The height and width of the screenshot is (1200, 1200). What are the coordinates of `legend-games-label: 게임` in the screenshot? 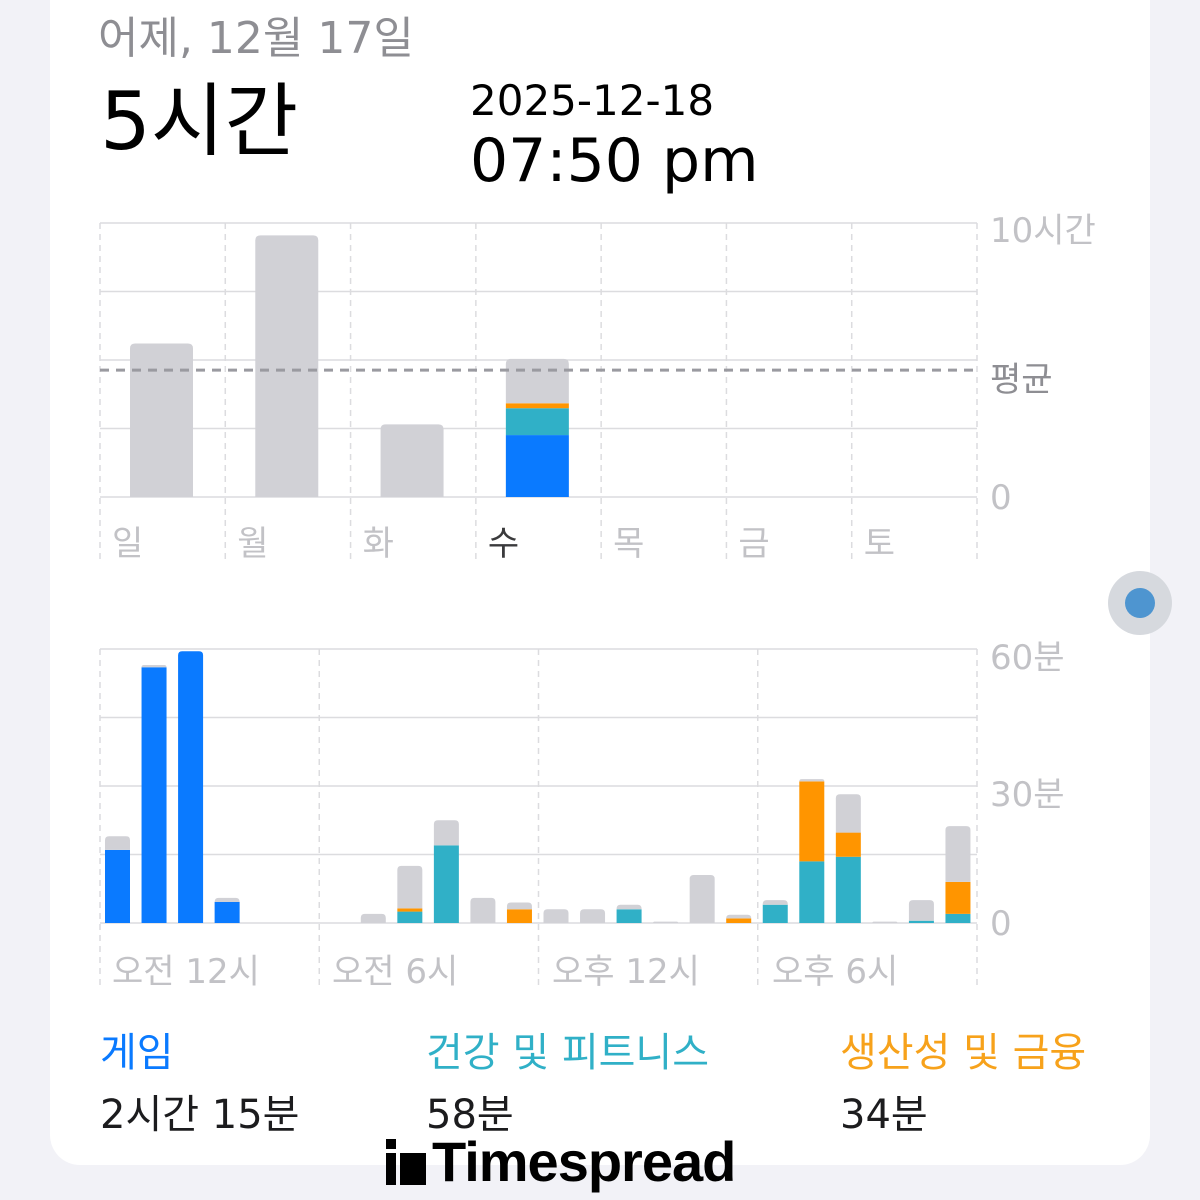 It's located at (137, 1053).